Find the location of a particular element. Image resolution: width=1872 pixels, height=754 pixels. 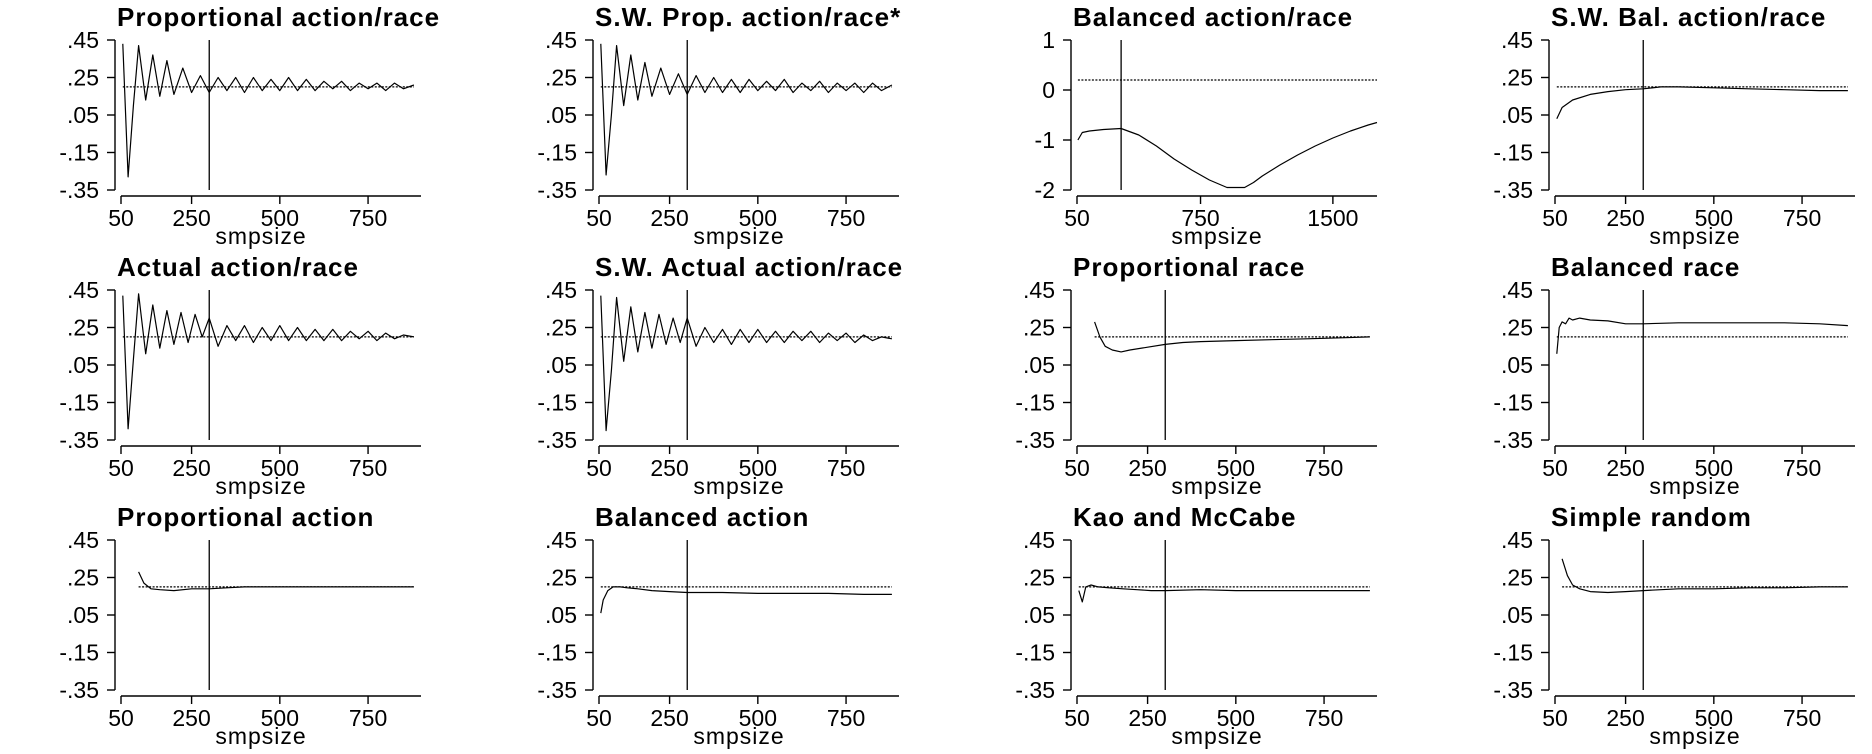

y-tick-label: 0 is located at coordinates (1048, 90).